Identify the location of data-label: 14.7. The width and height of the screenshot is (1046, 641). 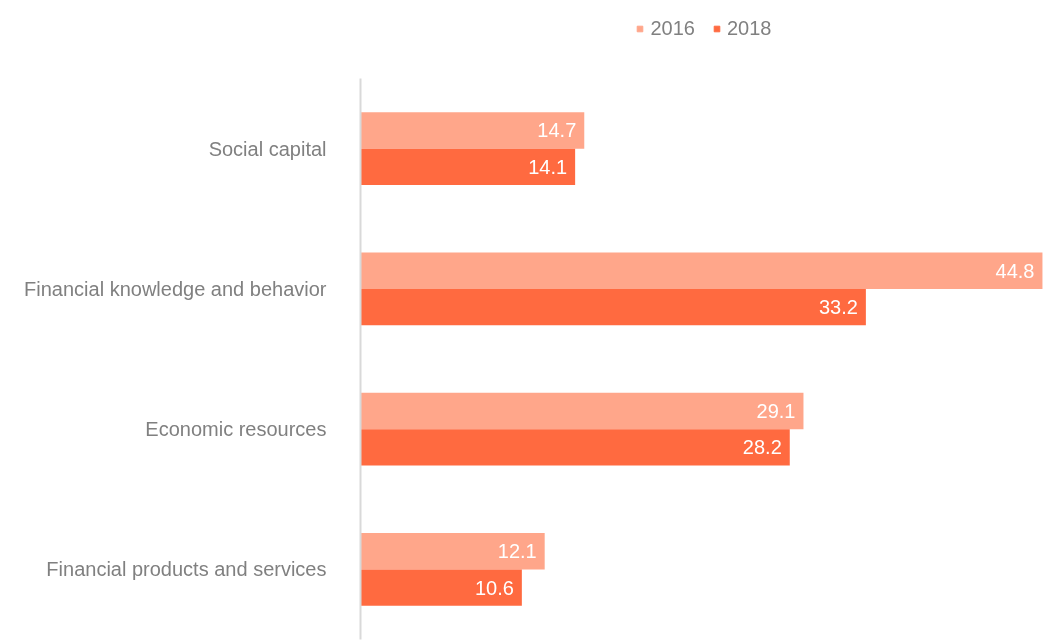
(557, 130).